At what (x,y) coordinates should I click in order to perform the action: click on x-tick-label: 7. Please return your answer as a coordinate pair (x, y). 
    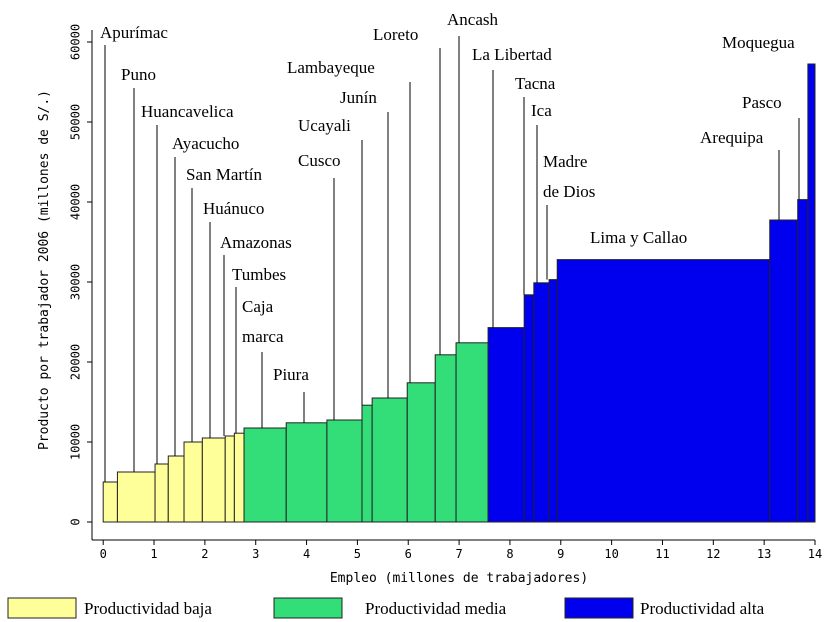
    Looking at the image, I should click on (458, 554).